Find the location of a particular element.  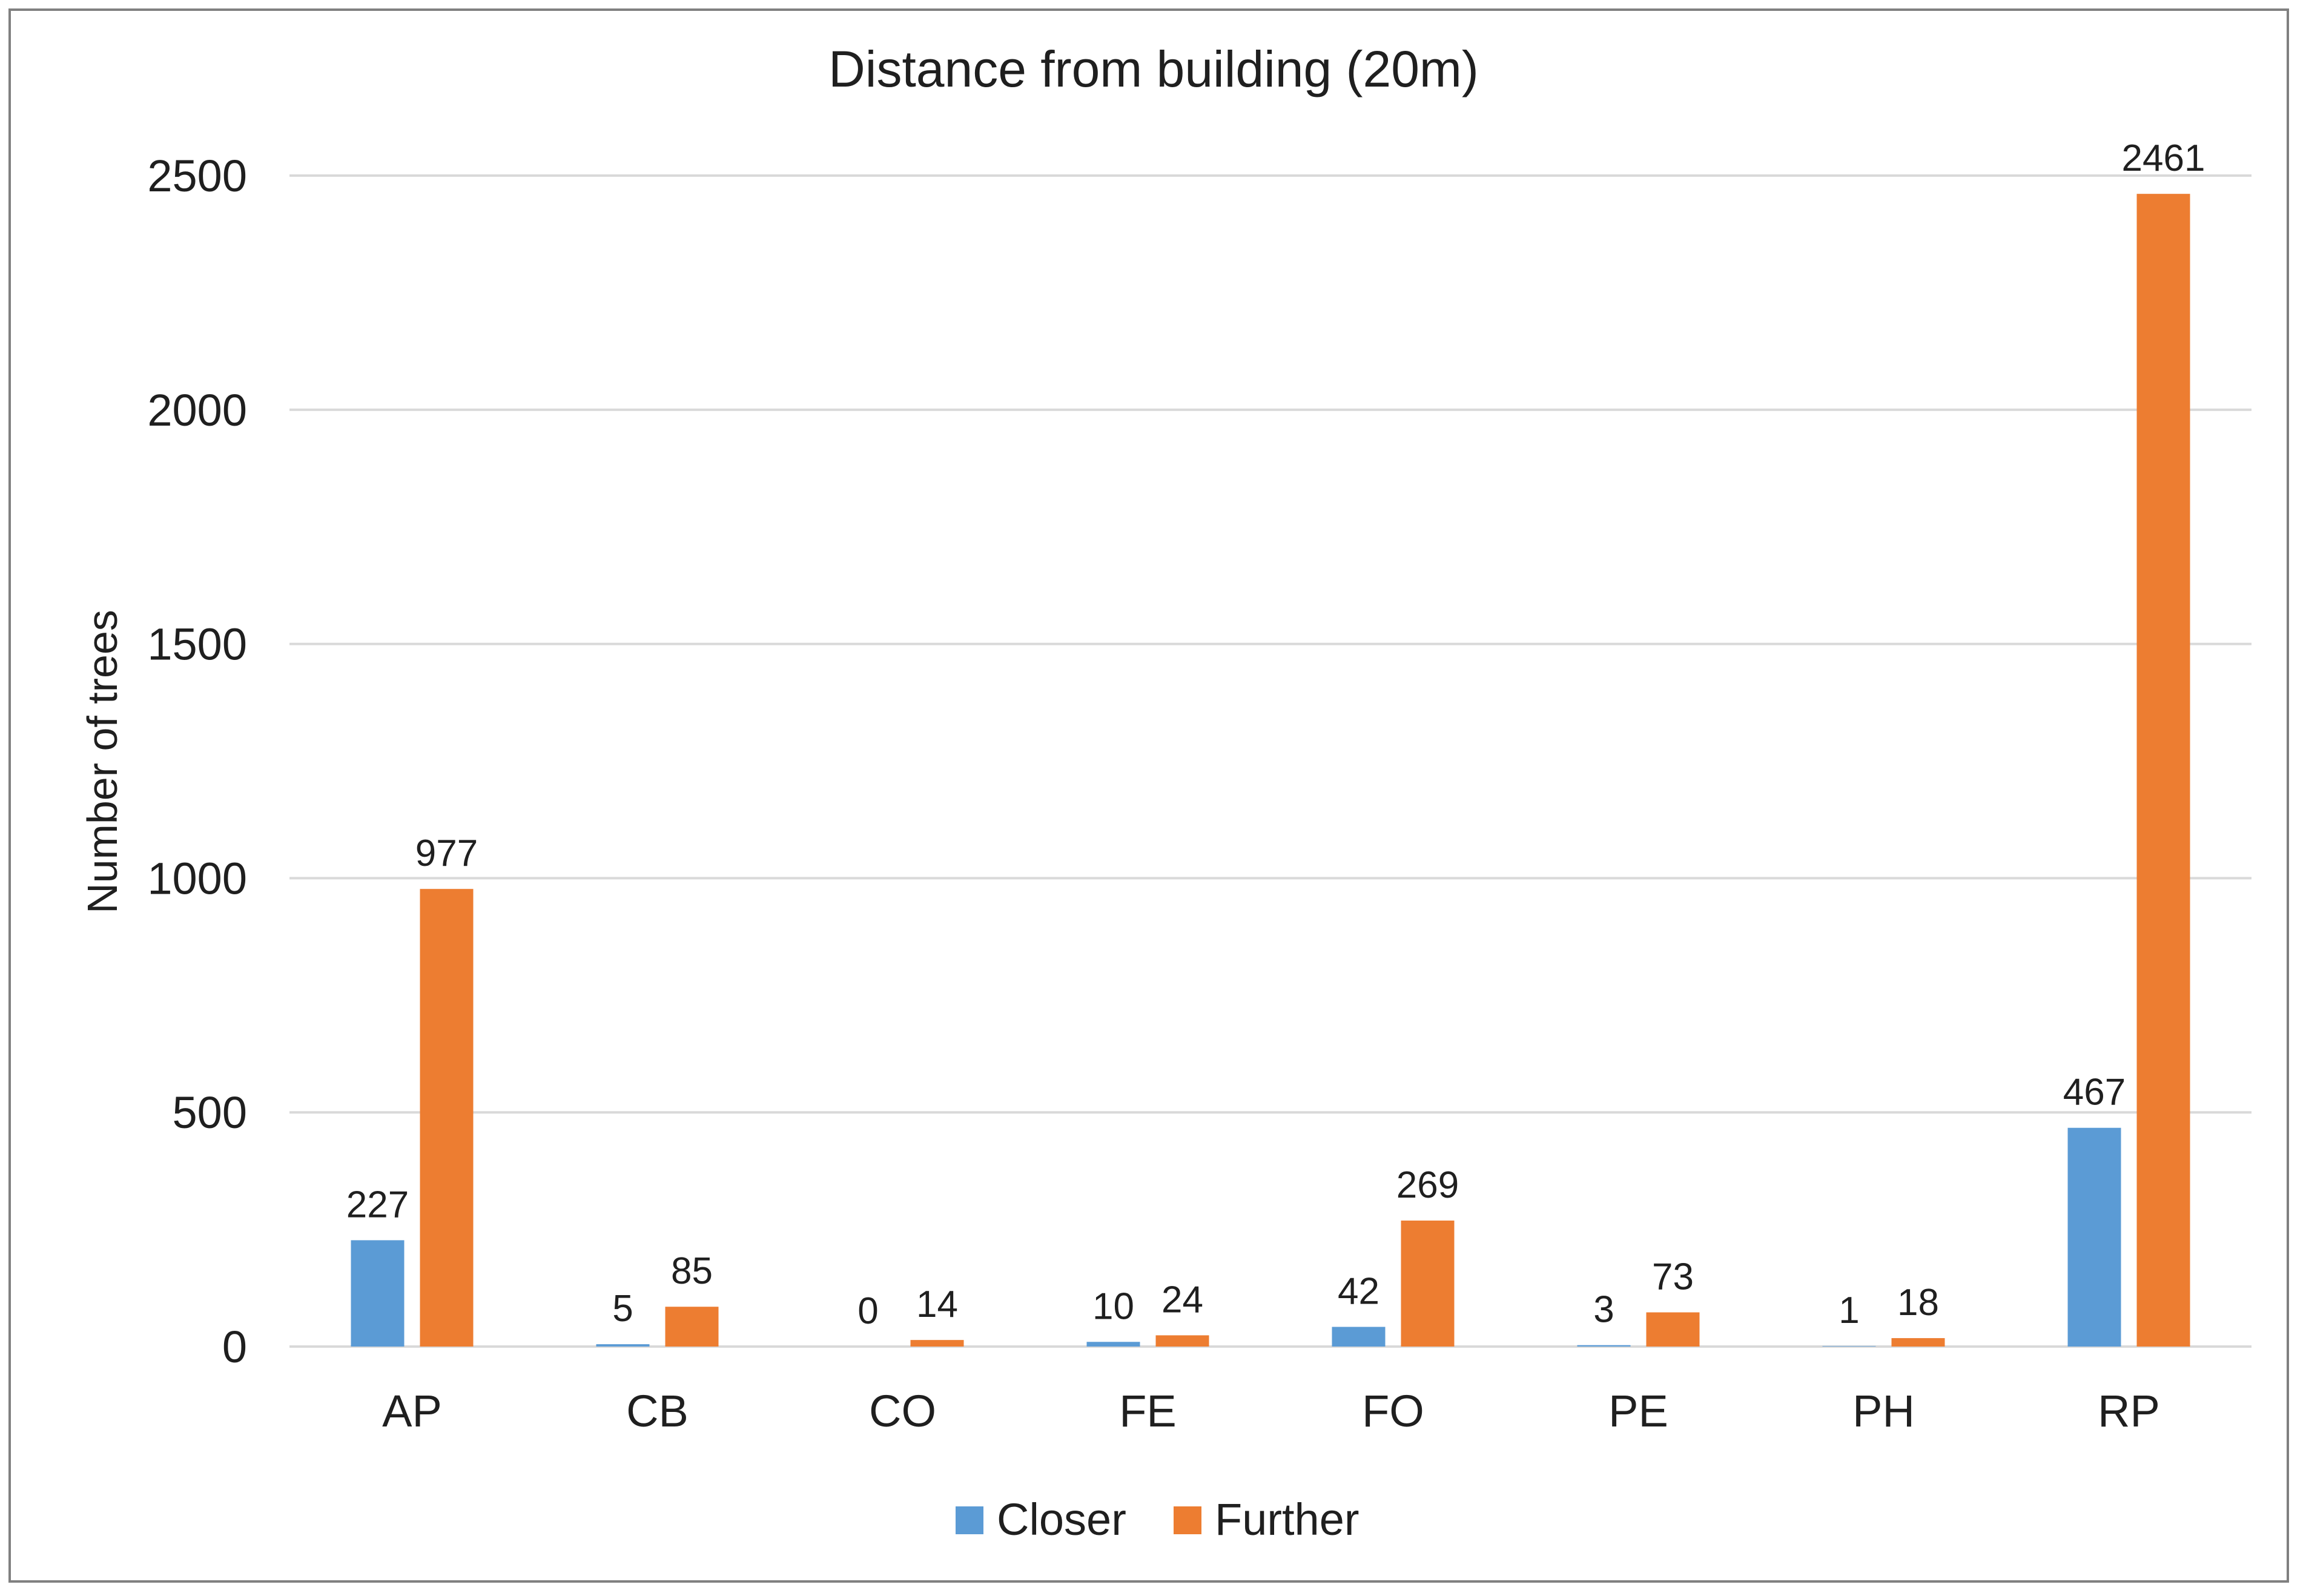

bar-further-co is located at coordinates (937, 1343).